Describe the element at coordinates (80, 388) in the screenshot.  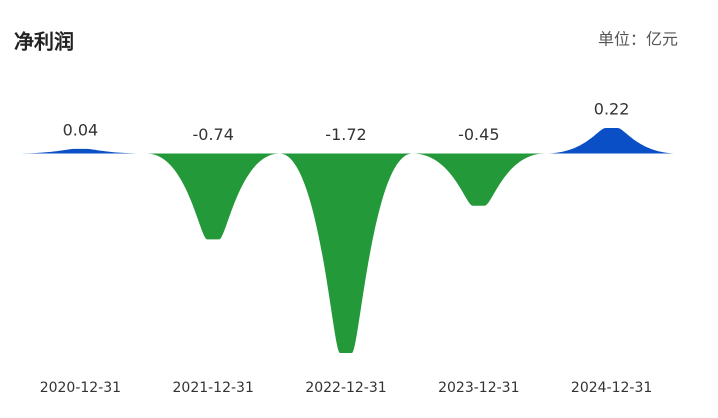
I see `x-tick-label: 2020-12-31` at that location.